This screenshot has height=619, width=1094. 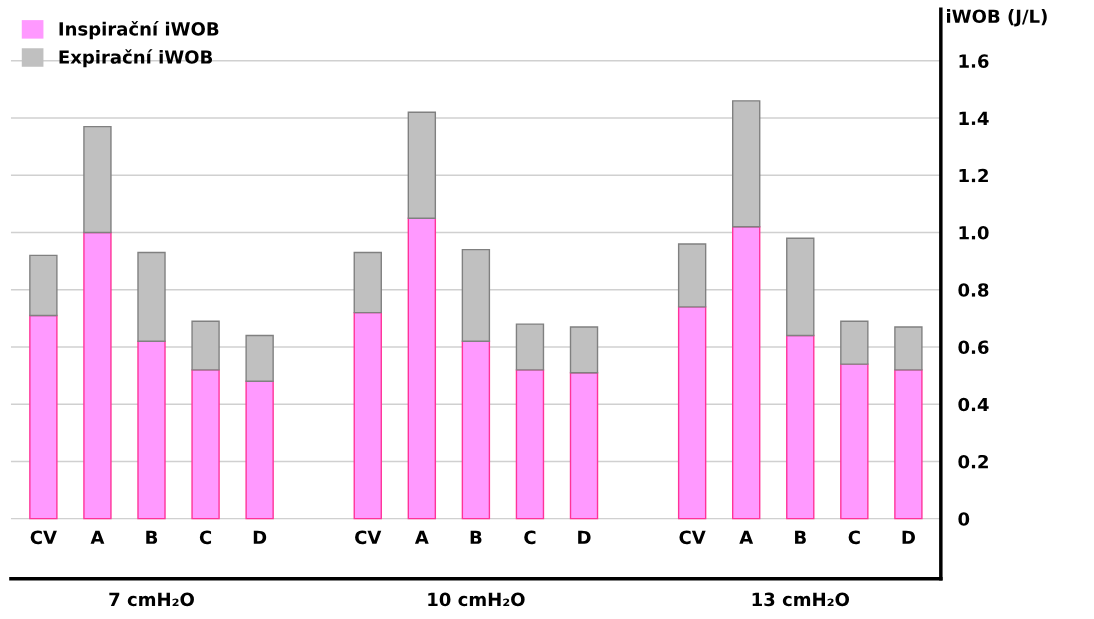 What do you see at coordinates (974, 118) in the screenshot?
I see `y-tick-label: 1.4` at bounding box center [974, 118].